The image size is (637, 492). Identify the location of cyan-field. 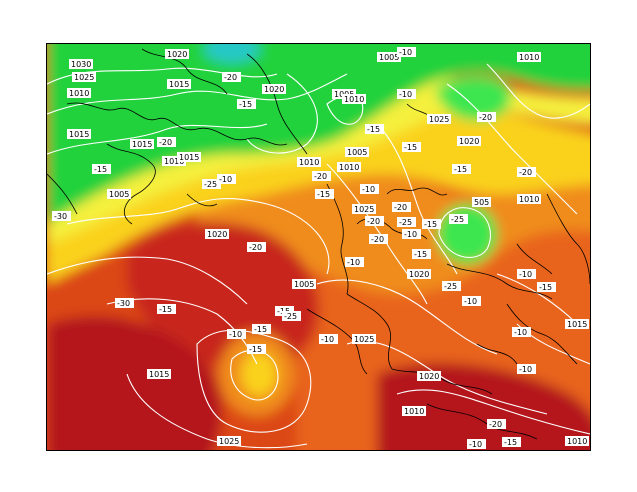
(232, 53).